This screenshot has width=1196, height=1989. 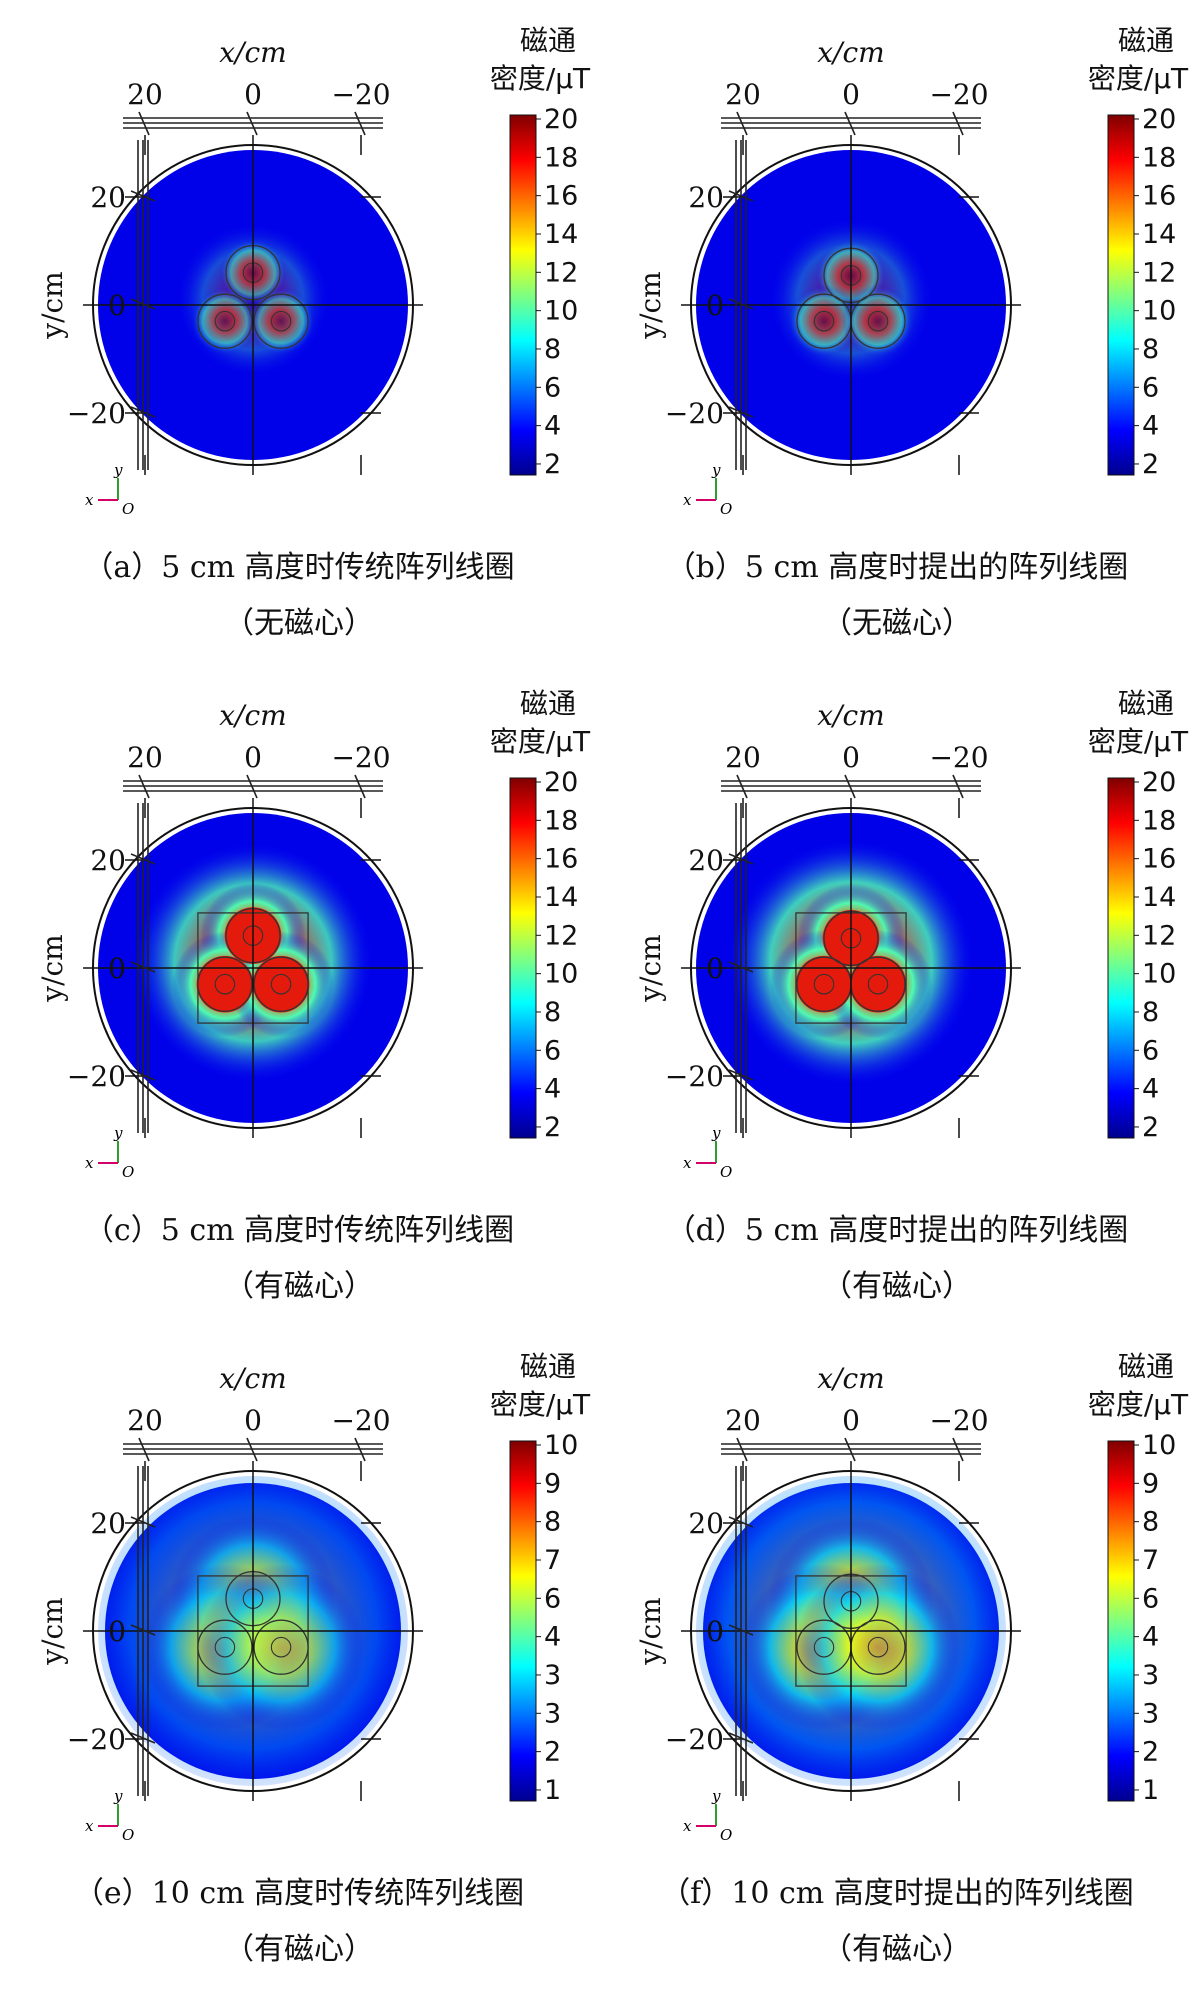 What do you see at coordinates (897, 1893) in the screenshot?
I see `caption-f: （f）10 cm 高度时提出的阵列线圈` at bounding box center [897, 1893].